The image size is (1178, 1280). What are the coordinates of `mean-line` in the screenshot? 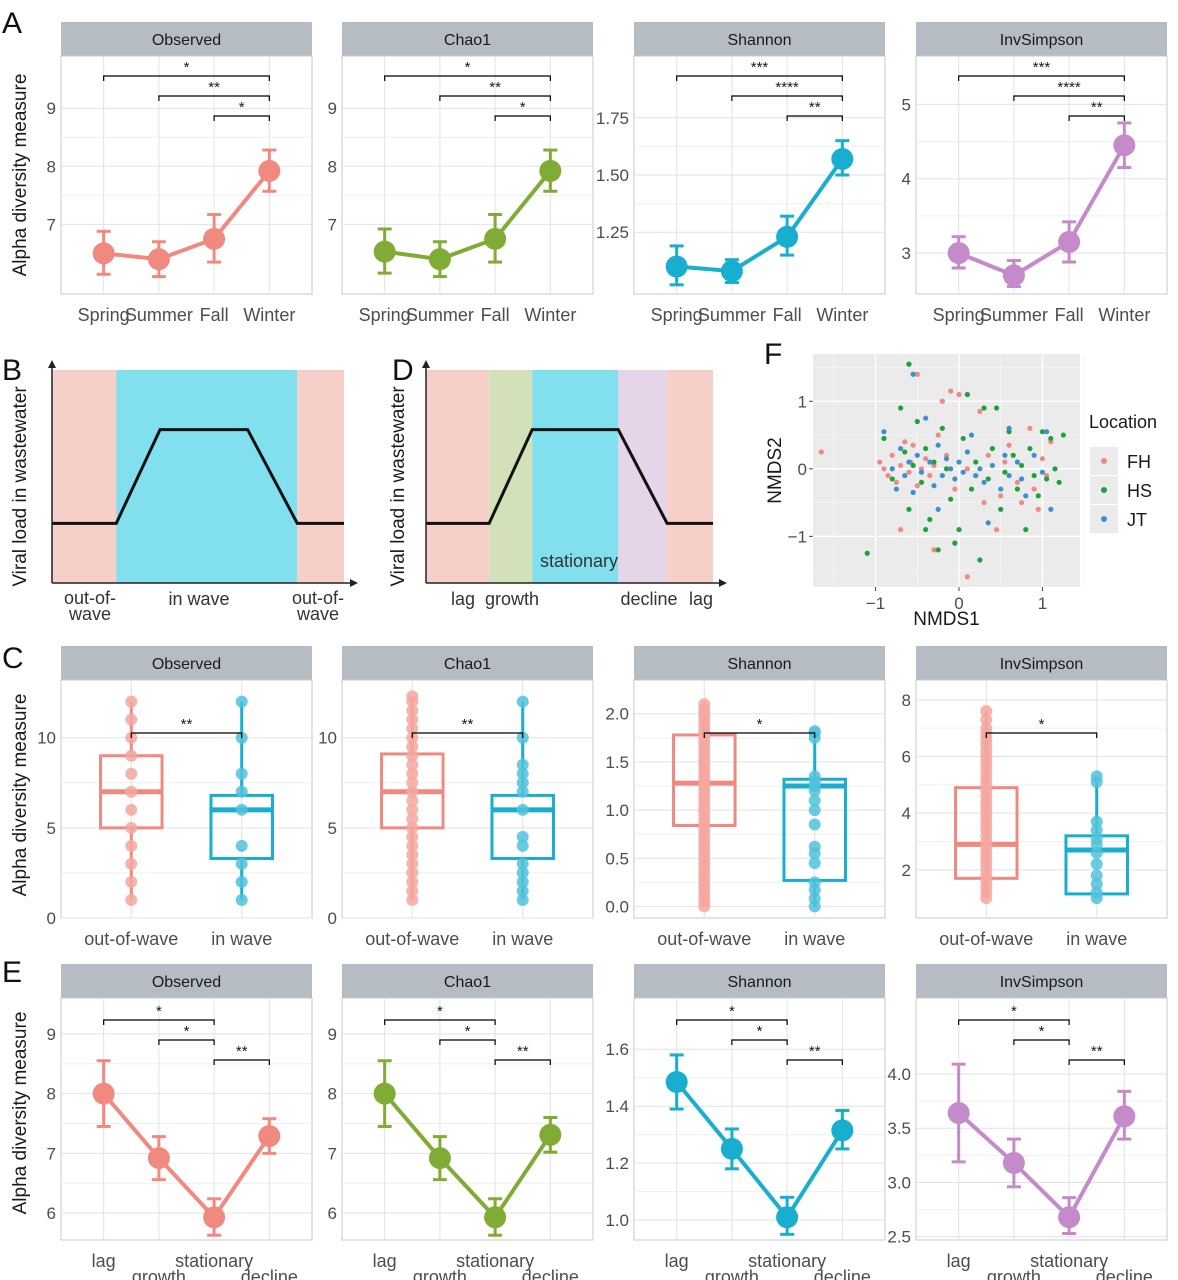 It's located at (187, 215).